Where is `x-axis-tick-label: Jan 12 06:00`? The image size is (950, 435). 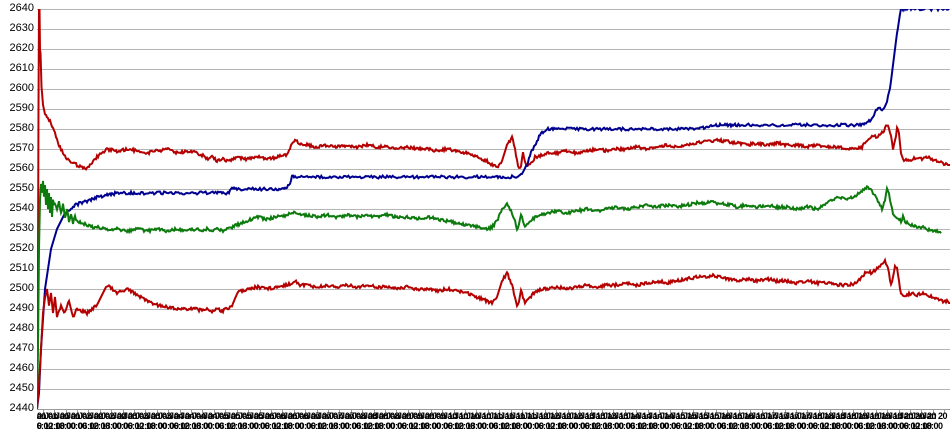
x-axis-tick-label: Jan 12 06:00 is located at coordinates (547, 421).